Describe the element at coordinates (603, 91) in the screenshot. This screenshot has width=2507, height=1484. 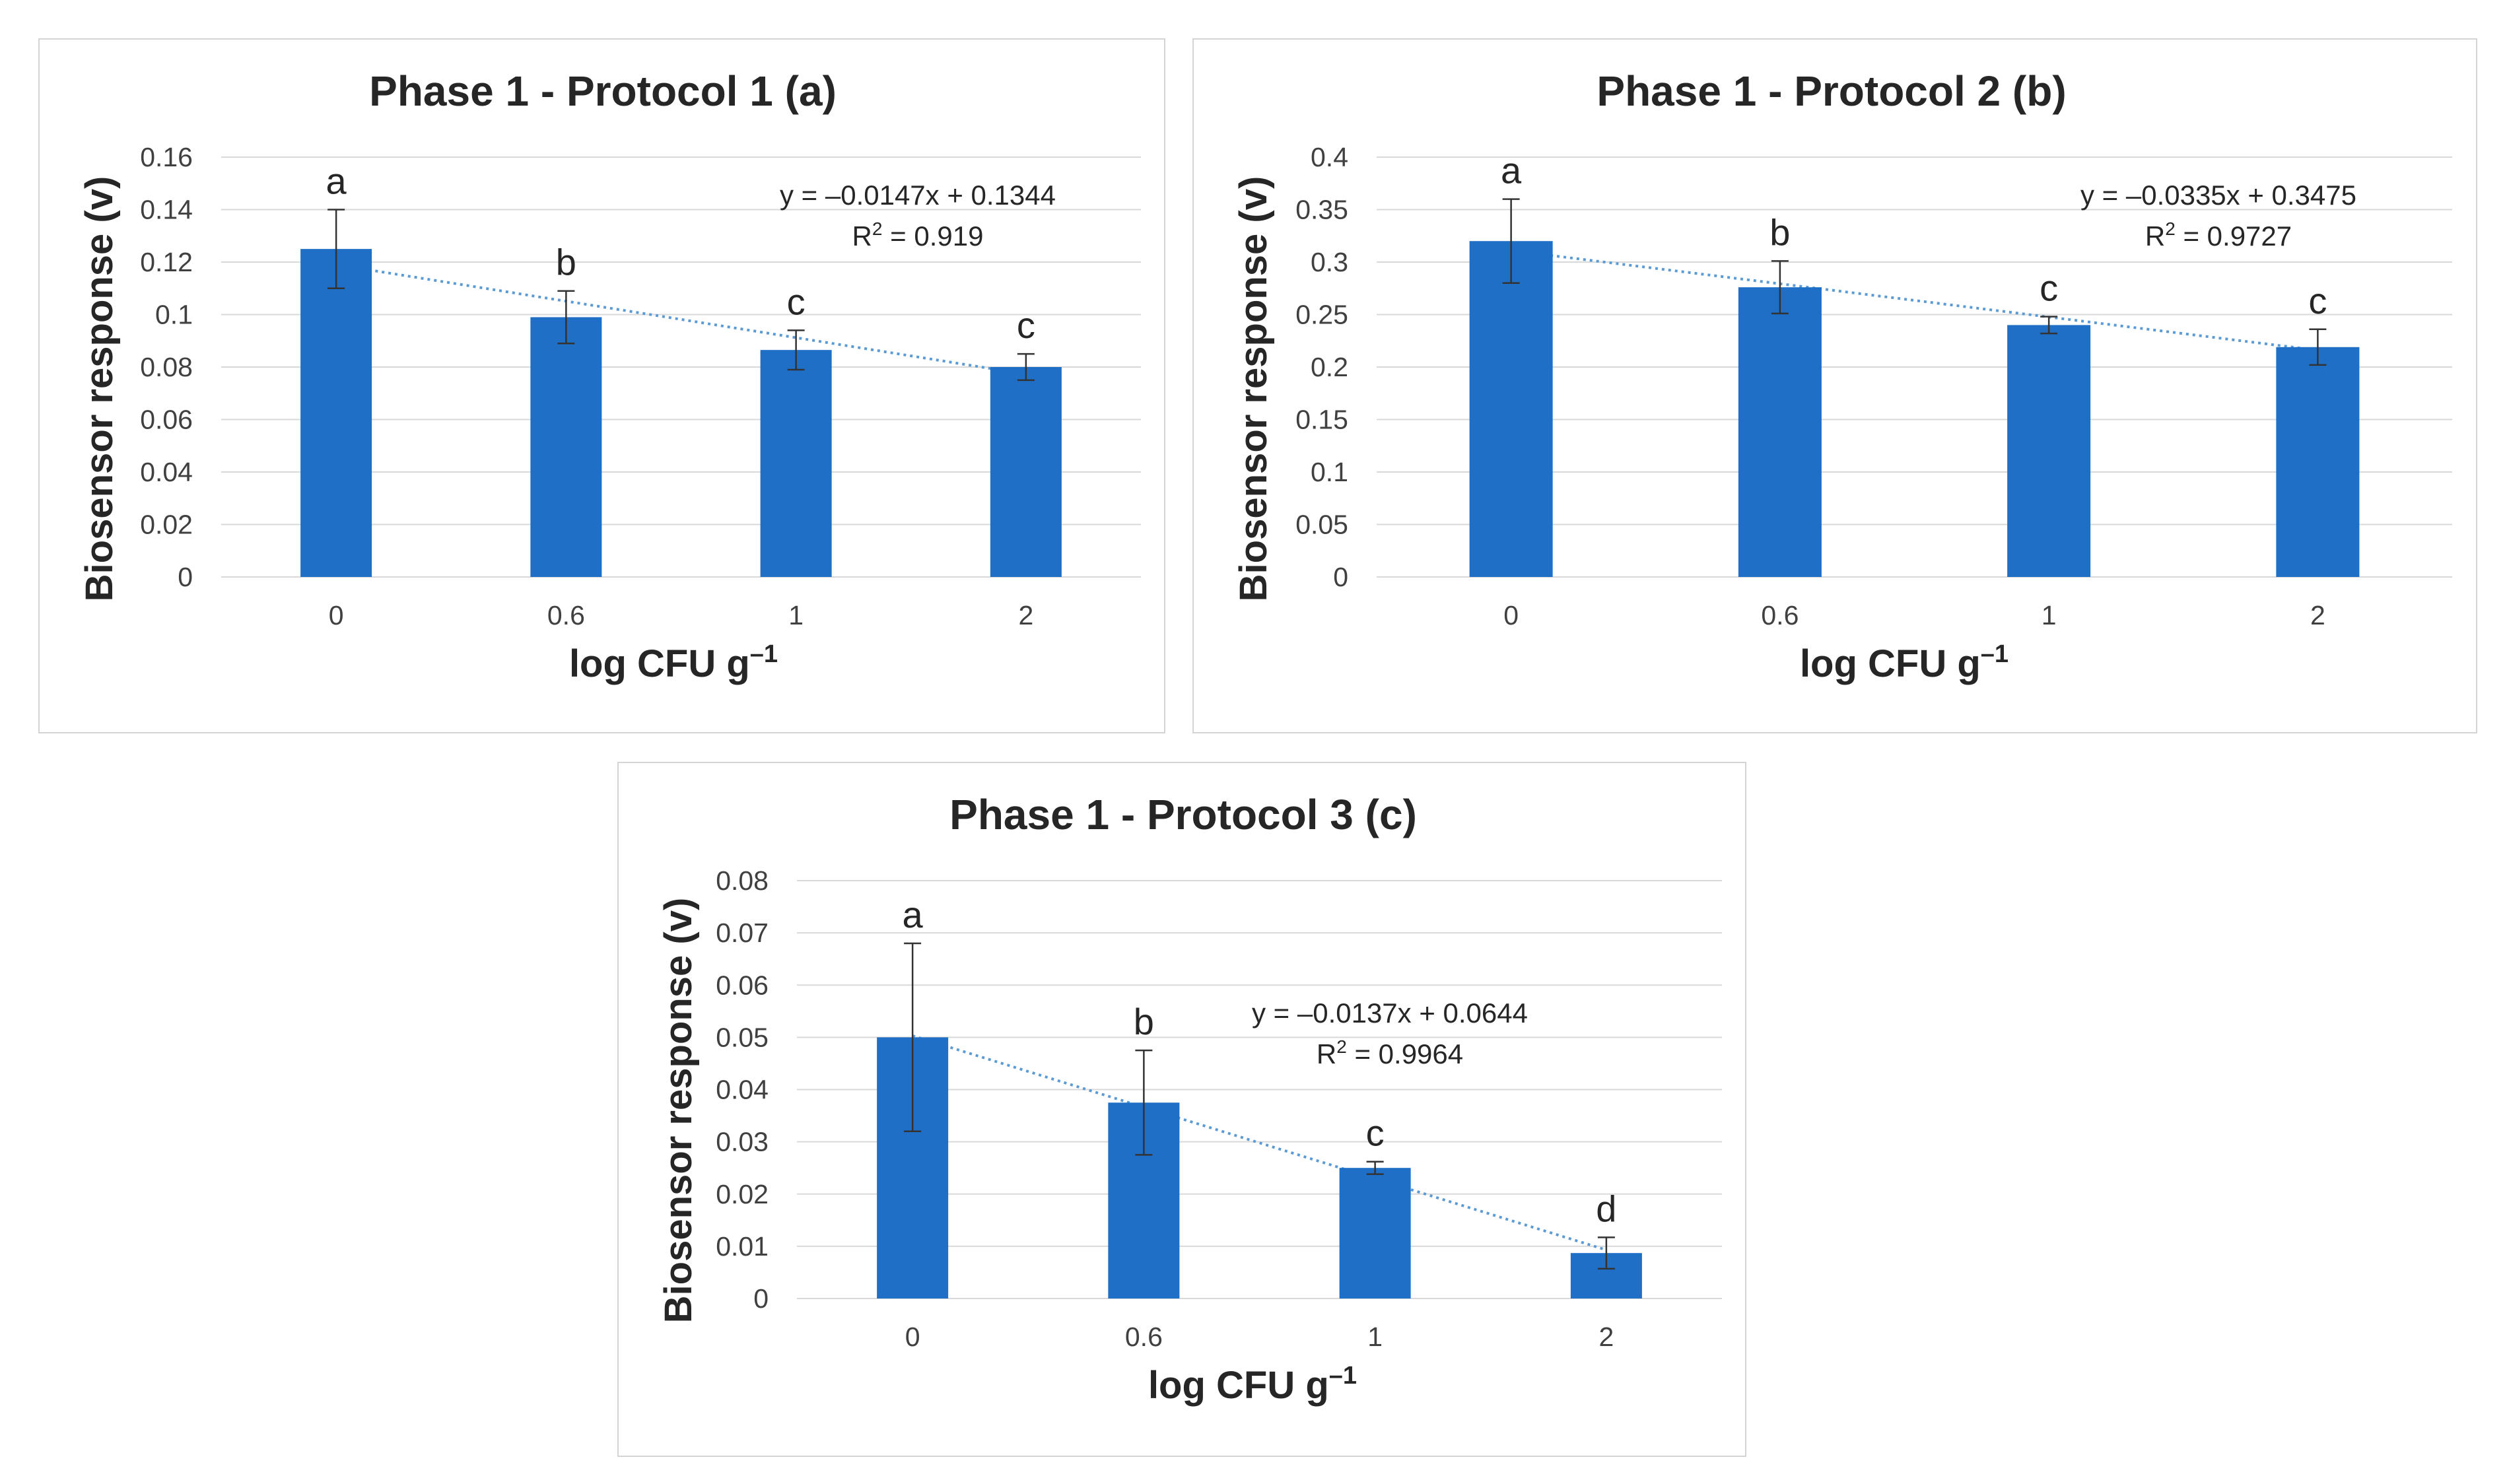
I see `chart-title: Phase 1 - Protocol 1 (a)` at that location.